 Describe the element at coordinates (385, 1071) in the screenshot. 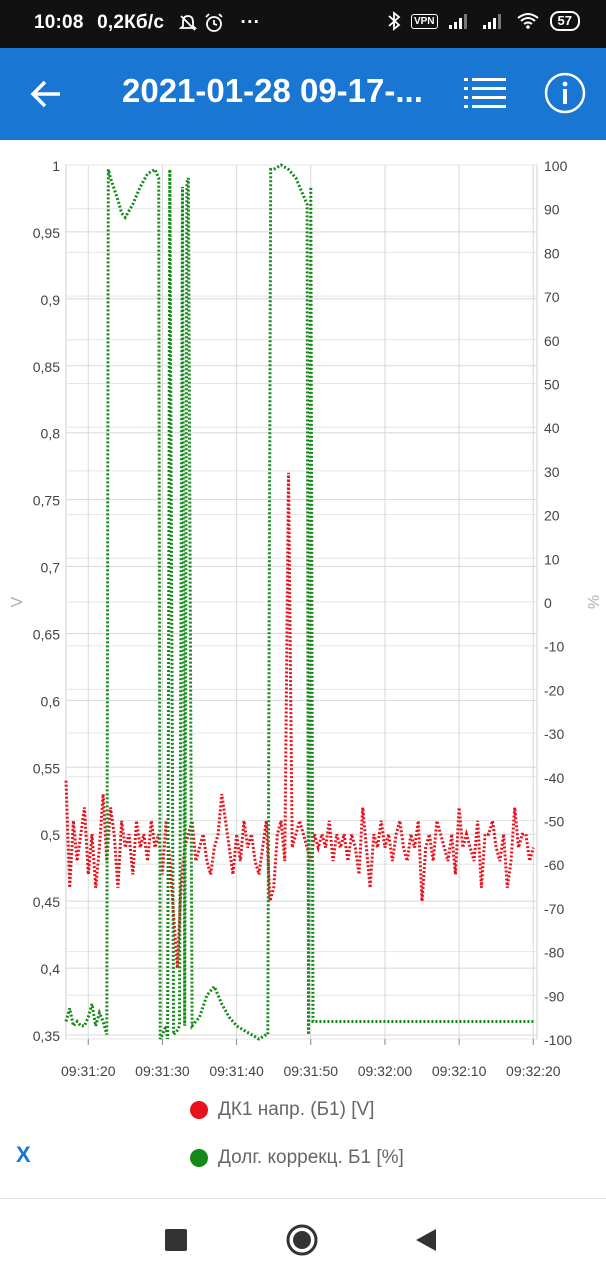

I see `x-tick-label: 09:32:00` at that location.